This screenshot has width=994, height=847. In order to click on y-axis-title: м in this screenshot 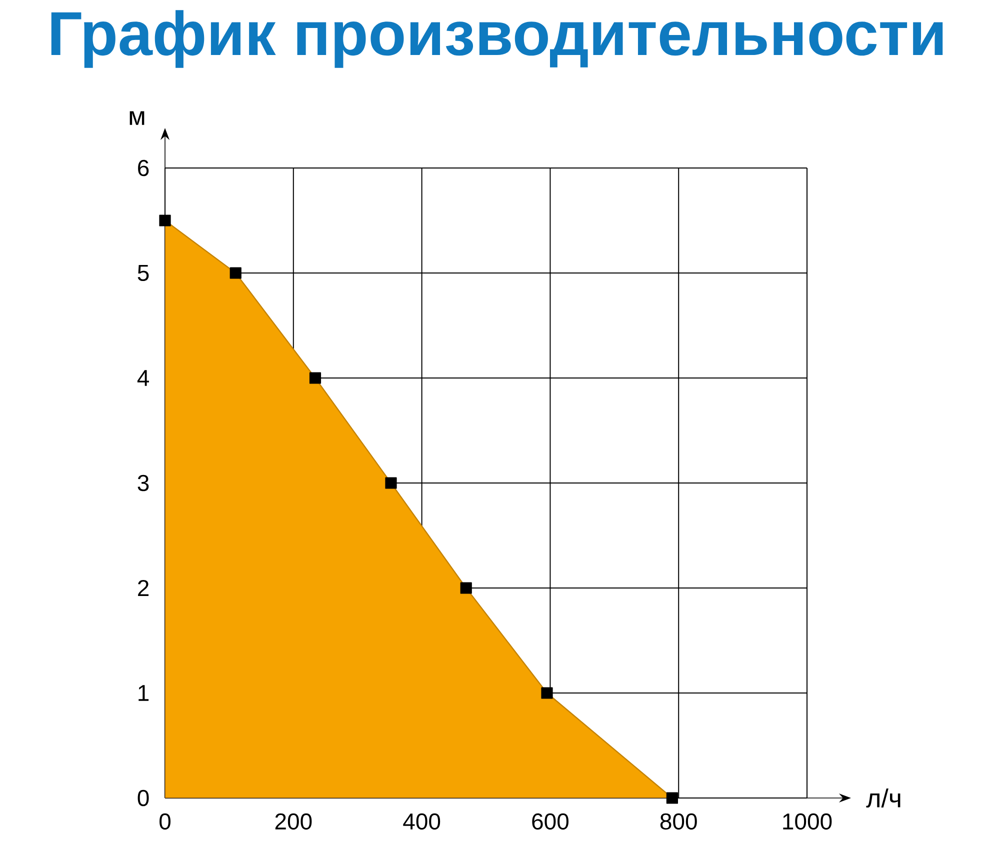, I will do `click(137, 118)`.